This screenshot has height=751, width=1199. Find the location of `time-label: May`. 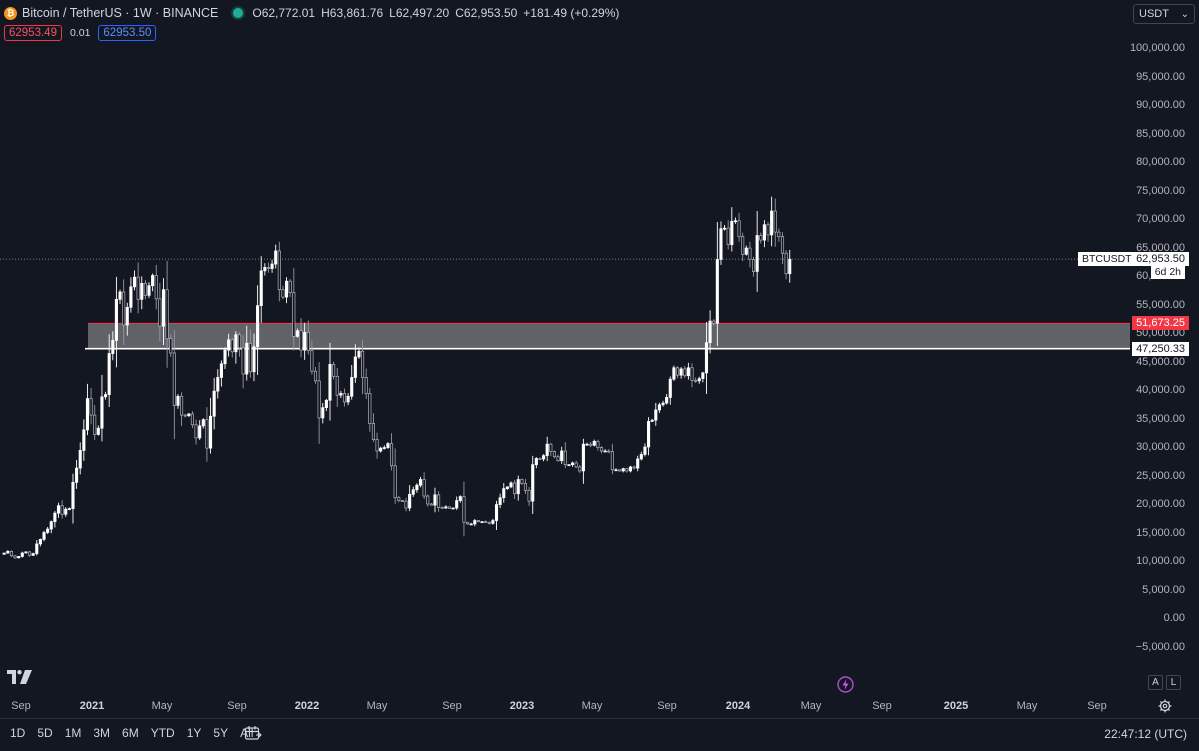

time-label: May is located at coordinates (811, 706).